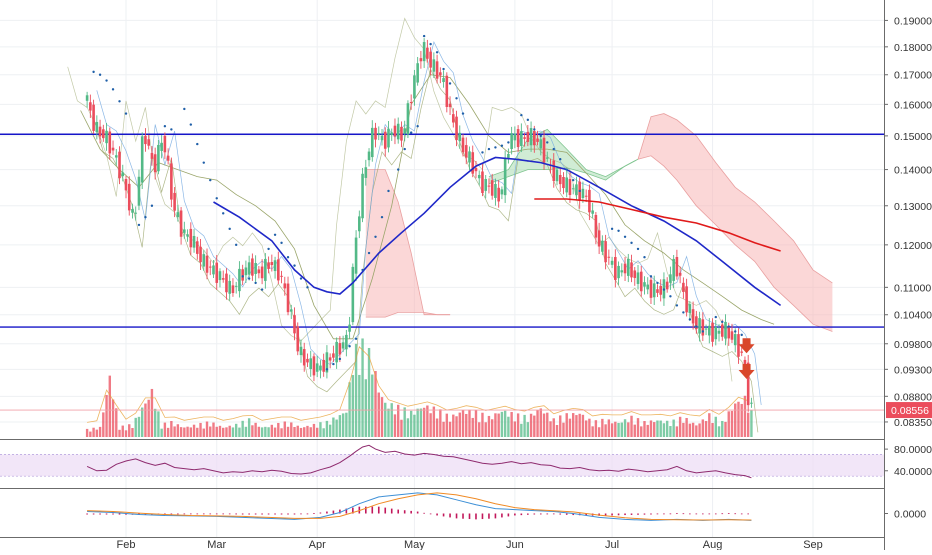 This screenshot has height=555, width=932. What do you see at coordinates (470, 545) in the screenshot?
I see `time-axis: Feb Mar Apr May Jun Jul Aug Sep` at bounding box center [470, 545].